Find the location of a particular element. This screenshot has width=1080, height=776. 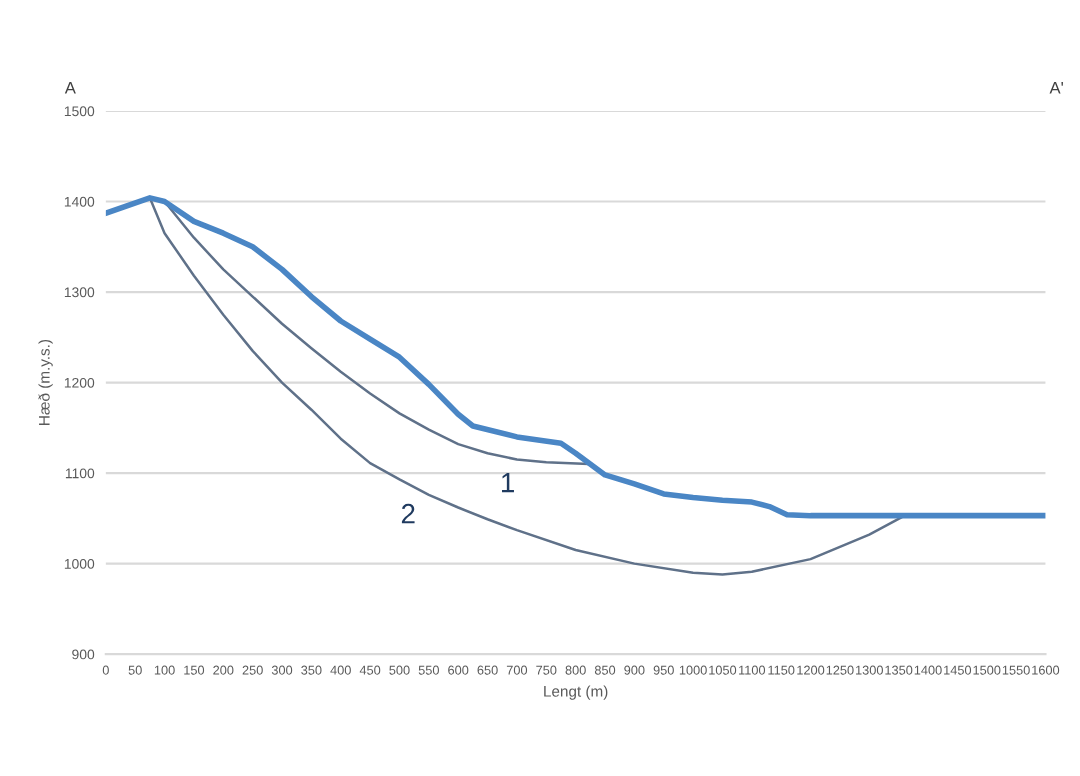

text: A is located at coordinates (70, 88).